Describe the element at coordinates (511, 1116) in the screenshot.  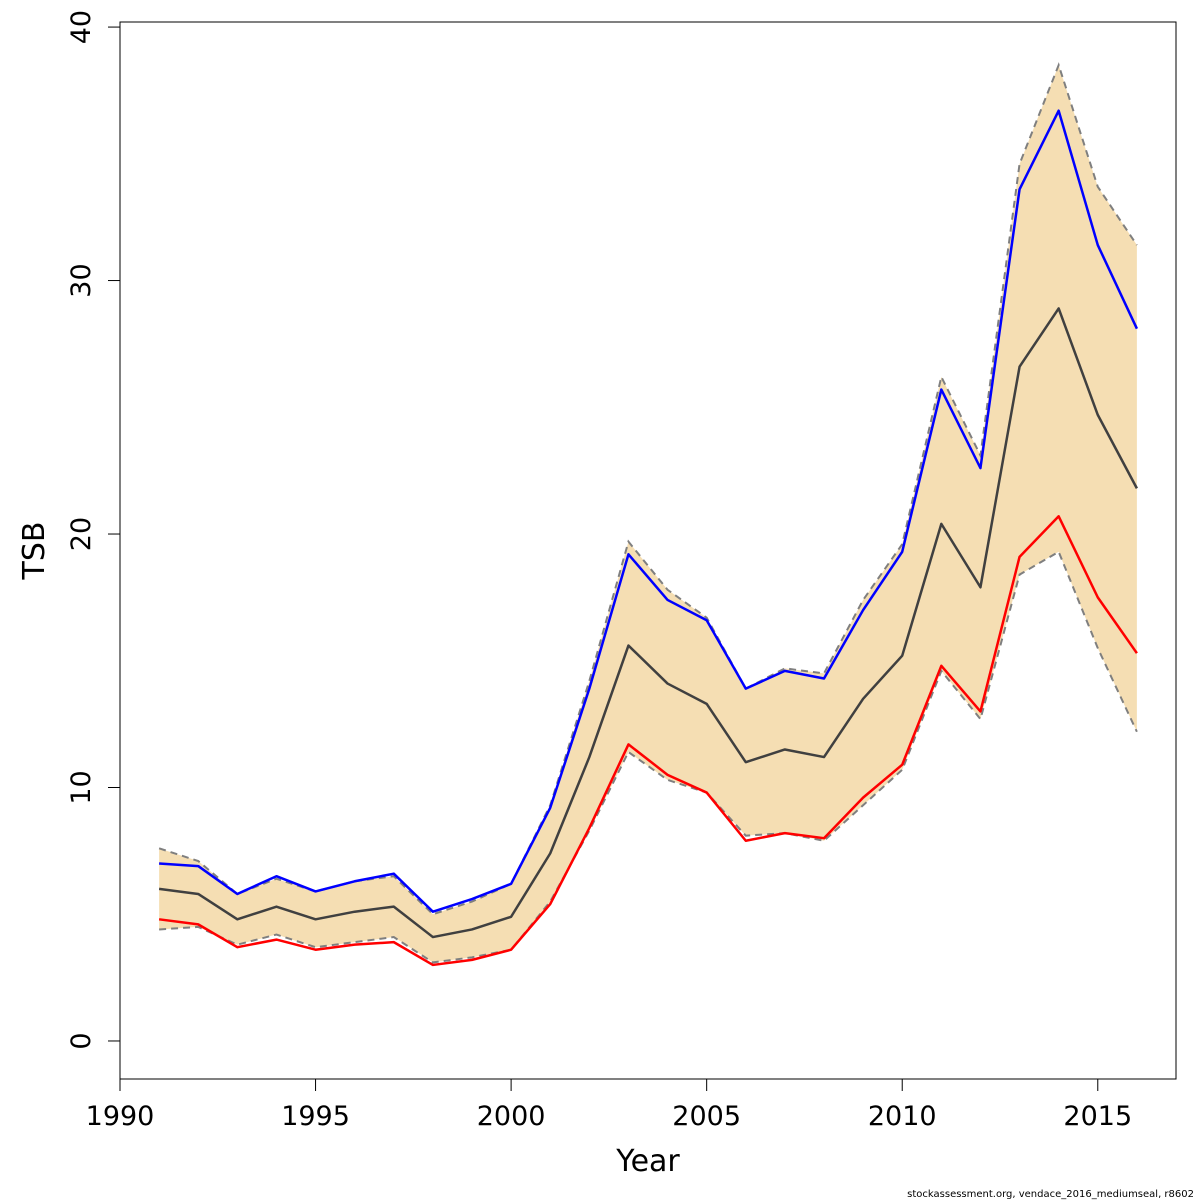
I see `x-tick-label: 2000` at that location.